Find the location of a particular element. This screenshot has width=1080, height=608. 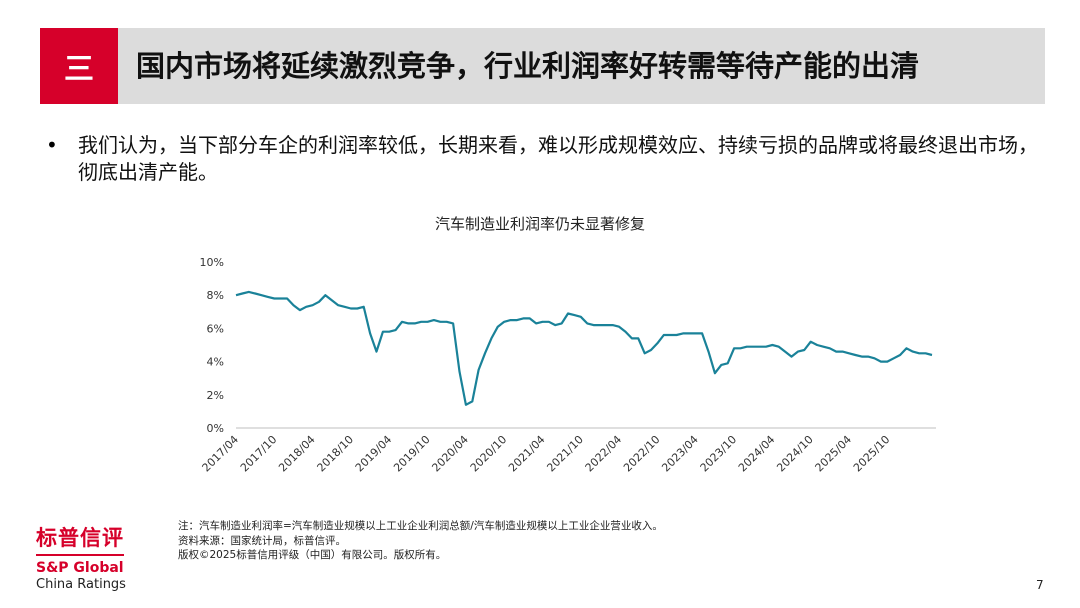

x-tick-label: 2019/04 is located at coordinates (374, 454).